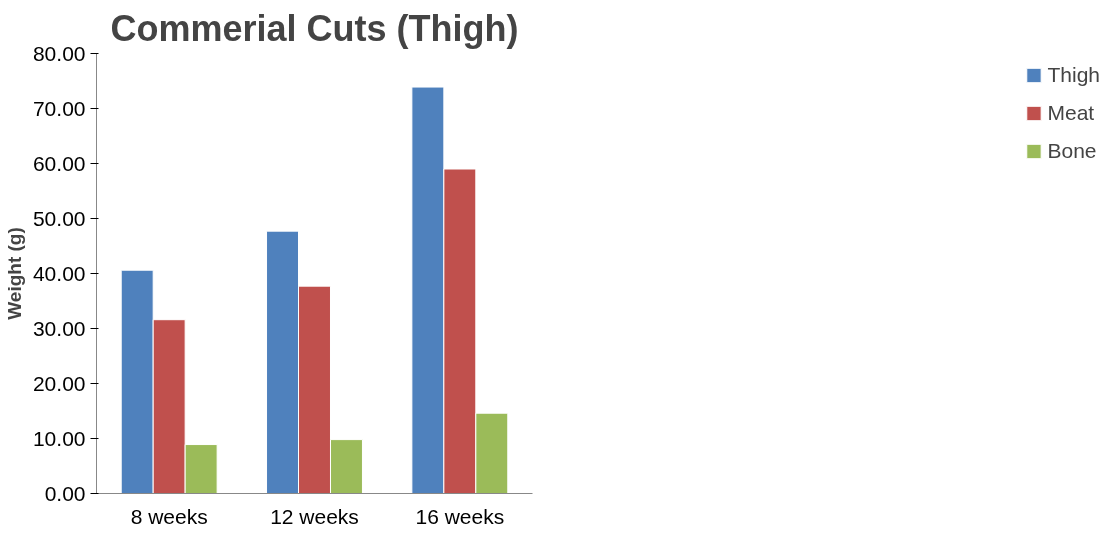  Describe the element at coordinates (59, 218) in the screenshot. I see `y-tick-label: 50.00` at that location.